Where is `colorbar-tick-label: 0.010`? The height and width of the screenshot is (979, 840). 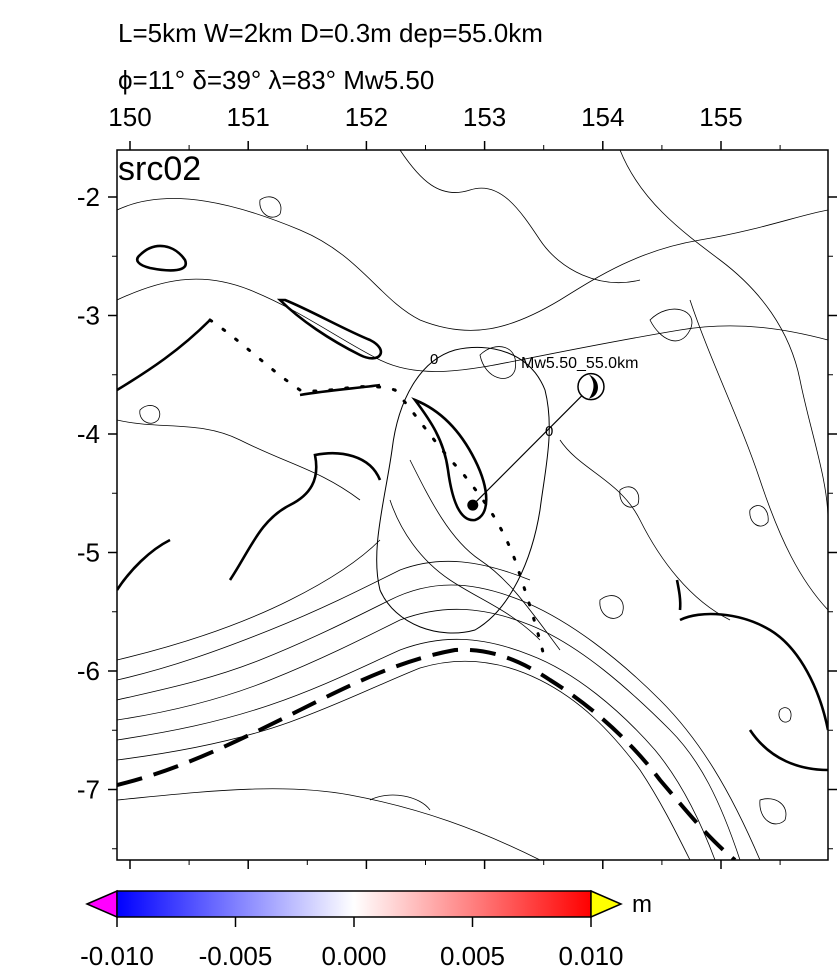 colorbar-tick-label: 0.010 is located at coordinates (590, 956).